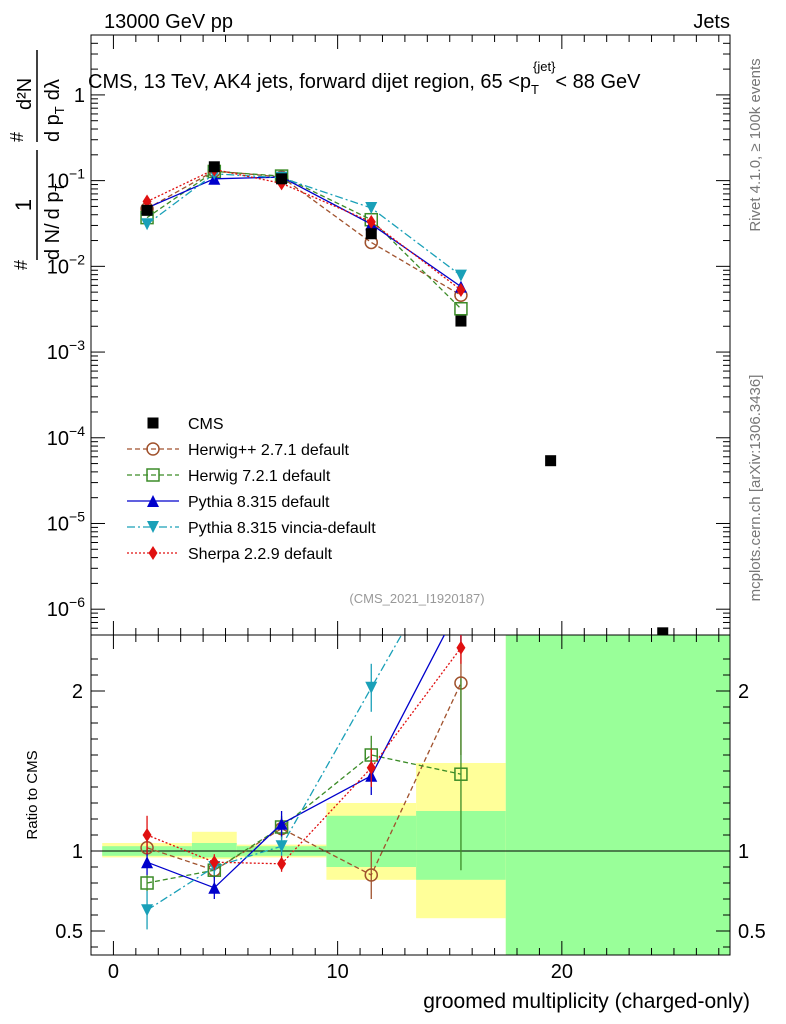 Image resolution: width=786 pixels, height=1024 pixels. I want to click on chart-title-sub: T, so click(535, 89).